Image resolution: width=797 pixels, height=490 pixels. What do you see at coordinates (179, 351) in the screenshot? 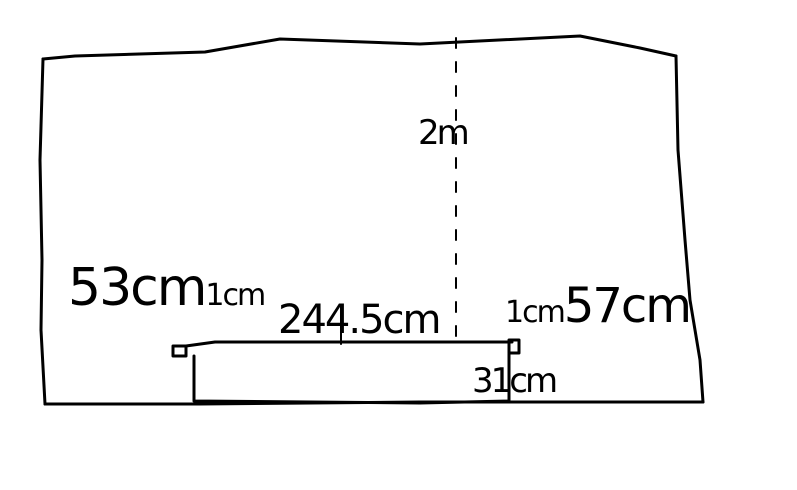
I see `bench-left-end-cap` at bounding box center [179, 351].